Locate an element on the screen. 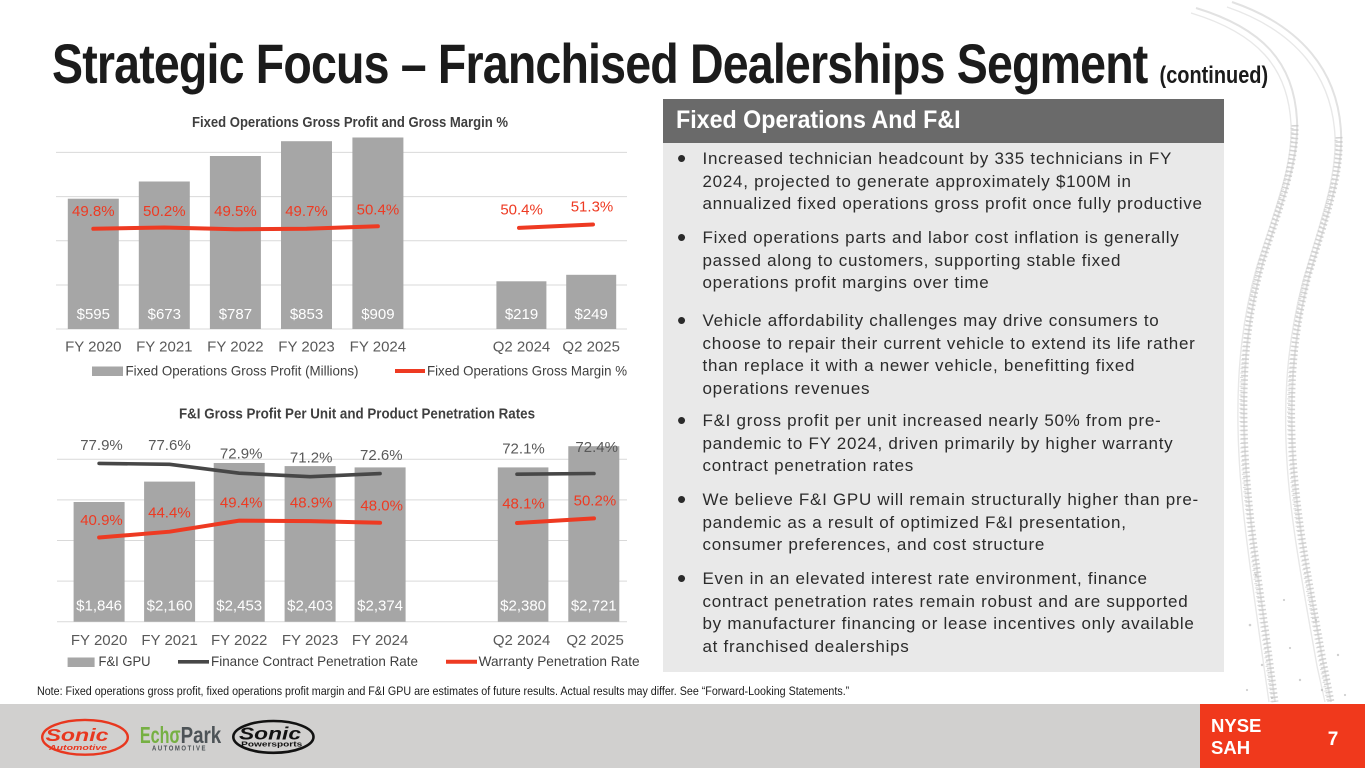 The image size is (1365, 768). svg-text: 49.8% is located at coordinates (93, 211).